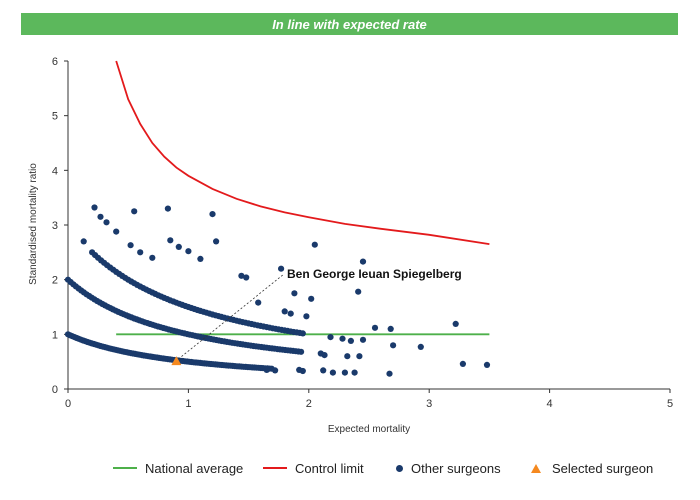 The image size is (700, 500). What do you see at coordinates (55, 226) in the screenshot?
I see `y-tick-label: 3` at bounding box center [55, 226].